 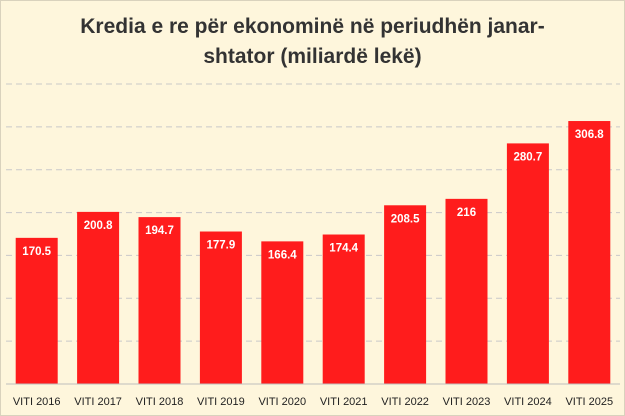 I want to click on x-tick-label: VITI 2018, so click(x=160, y=402).